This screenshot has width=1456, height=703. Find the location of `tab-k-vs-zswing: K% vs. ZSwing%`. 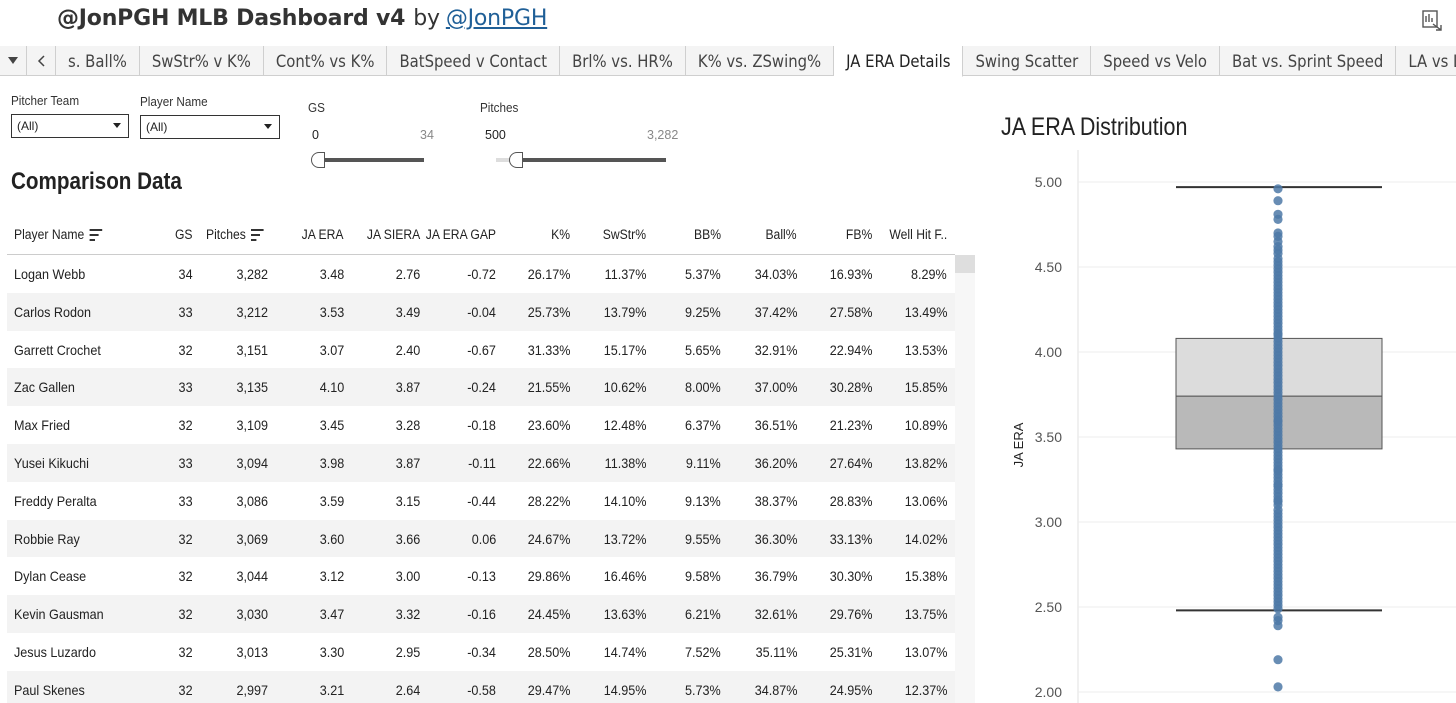

tab-k-vs-zswing: K% vs. ZSwing% is located at coordinates (760, 61).